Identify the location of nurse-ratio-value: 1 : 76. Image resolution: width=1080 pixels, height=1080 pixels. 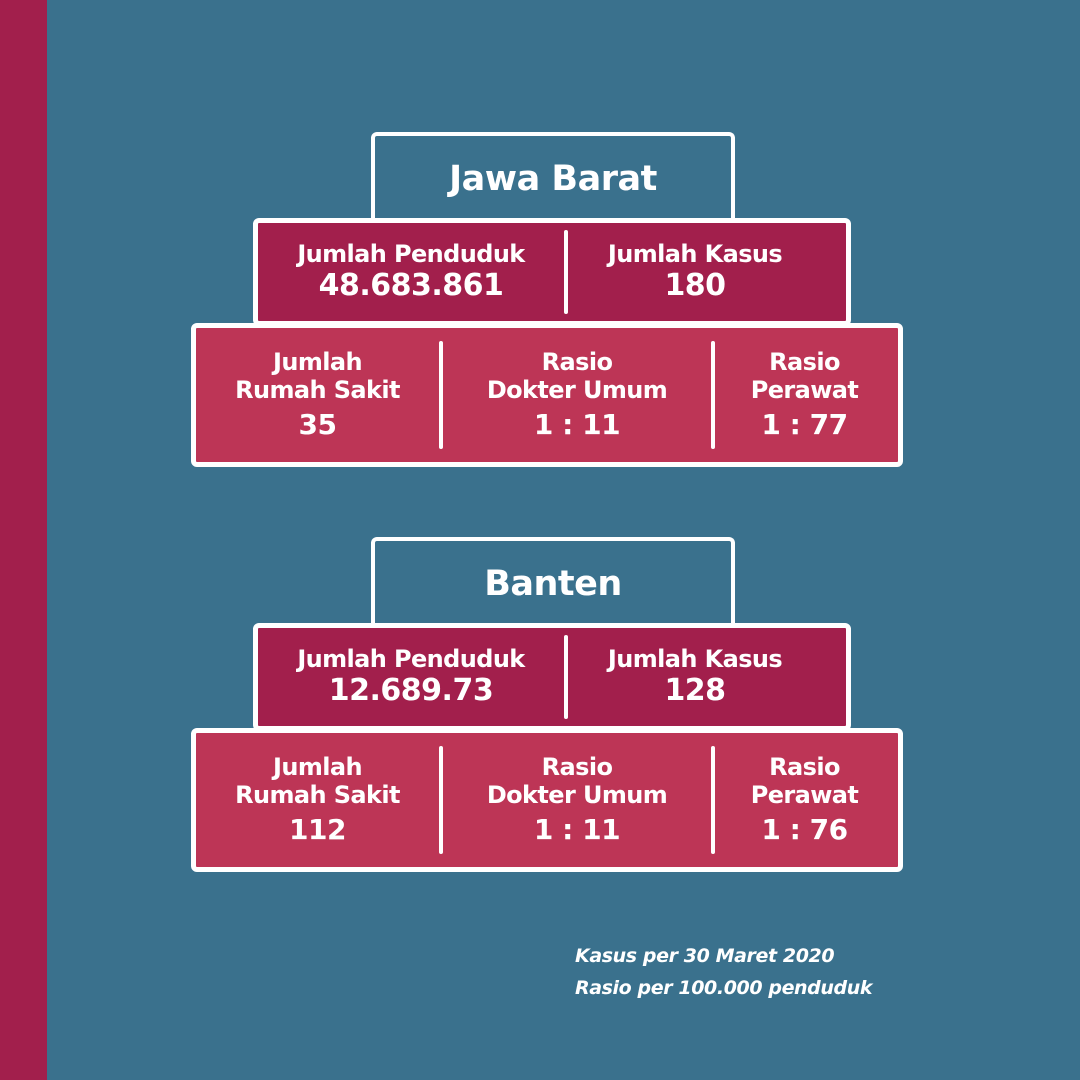
(804, 829).